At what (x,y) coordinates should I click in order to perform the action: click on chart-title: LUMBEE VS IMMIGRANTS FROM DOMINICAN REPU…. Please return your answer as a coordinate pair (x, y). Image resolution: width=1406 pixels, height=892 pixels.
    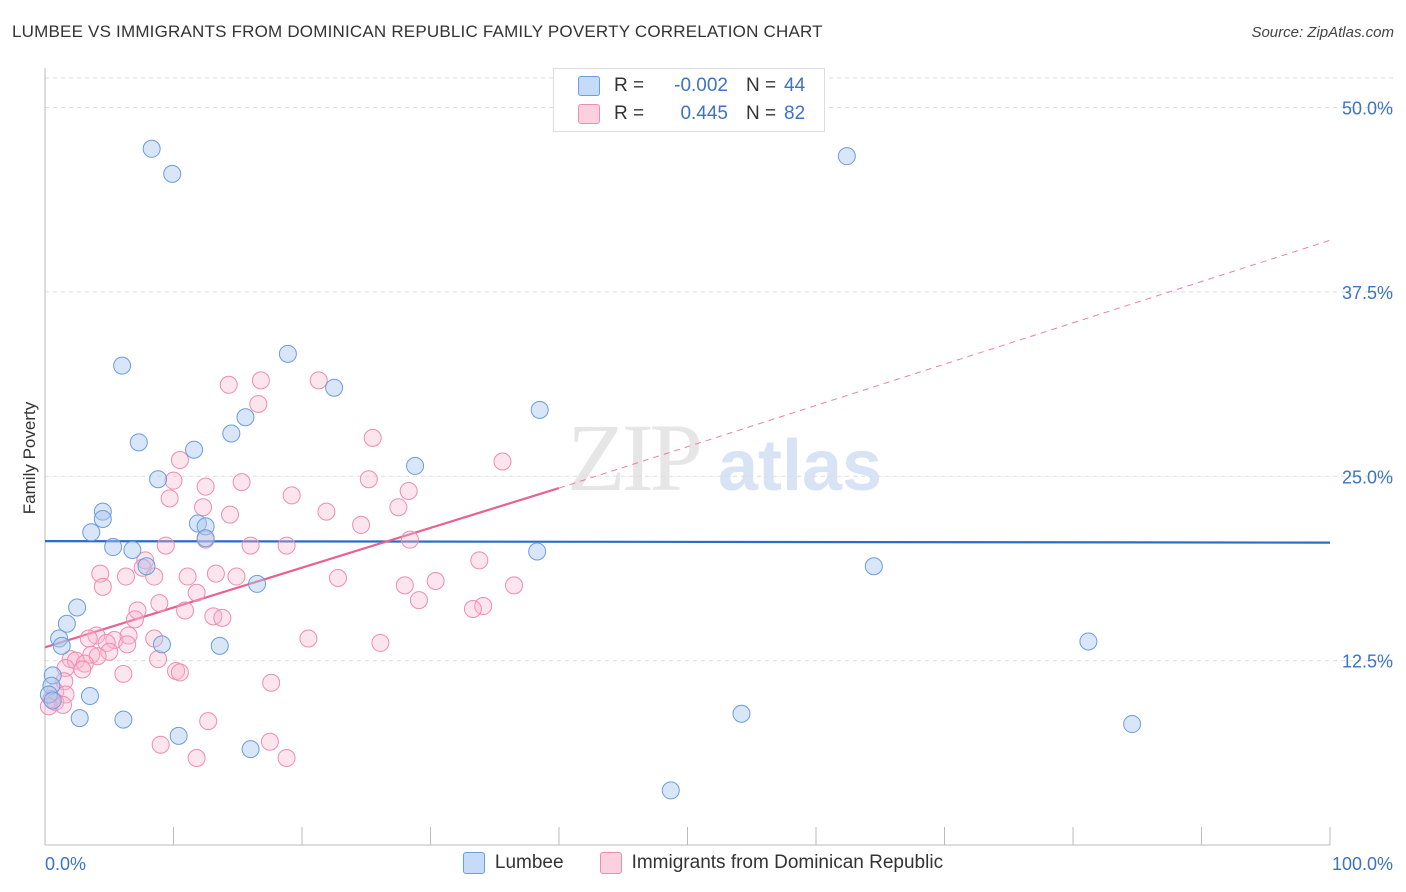
    Looking at the image, I should click on (417, 31).